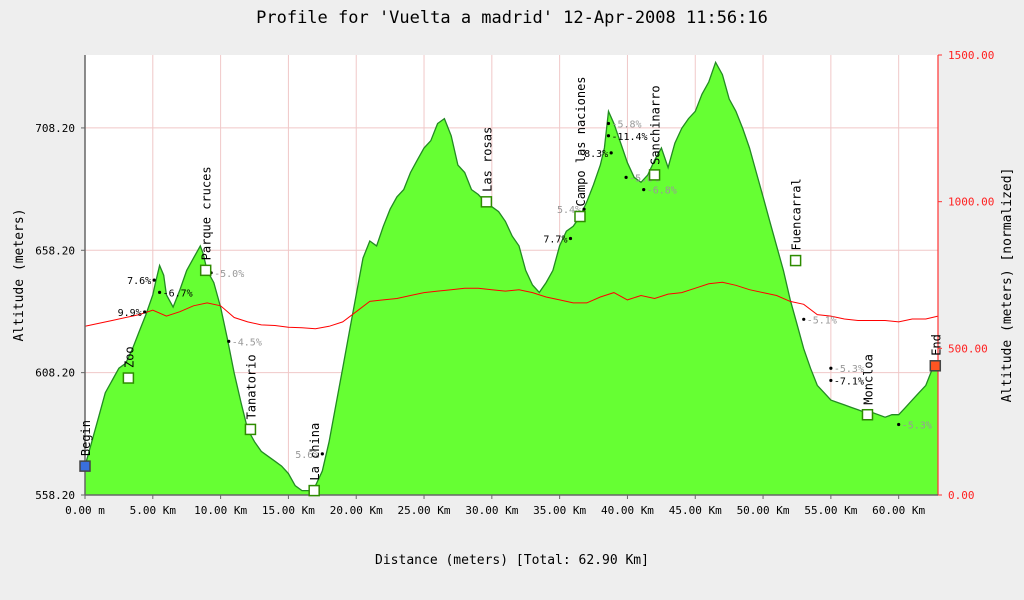 The image size is (1024, 600). I want to click on grade-label: -7.1%, so click(849, 381).